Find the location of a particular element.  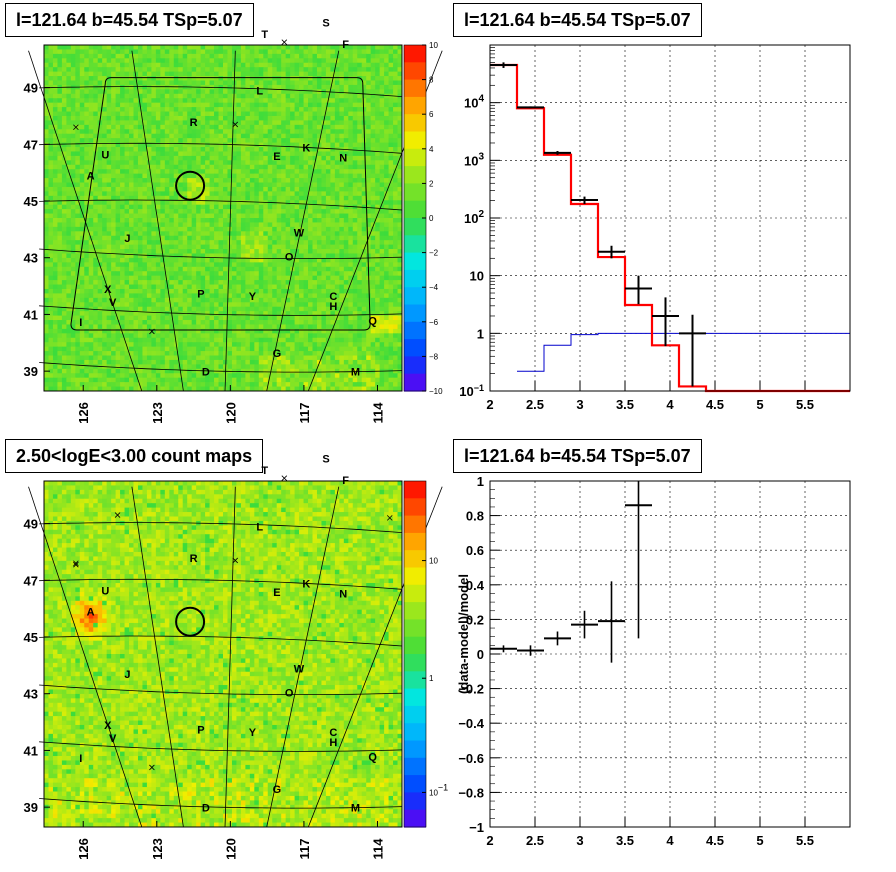

roi-boundary is located at coordinates (220, 204).